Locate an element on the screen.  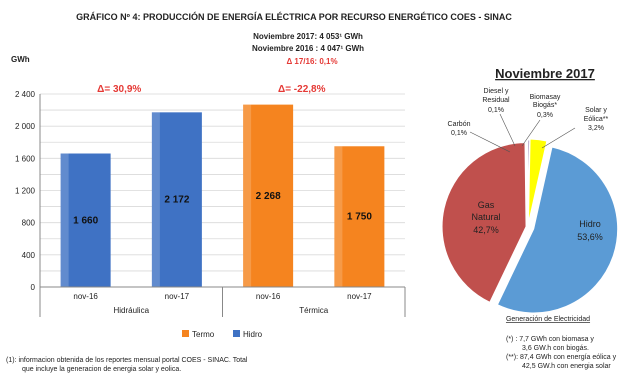
bar-value-label: 1 660 is located at coordinates (85, 220).